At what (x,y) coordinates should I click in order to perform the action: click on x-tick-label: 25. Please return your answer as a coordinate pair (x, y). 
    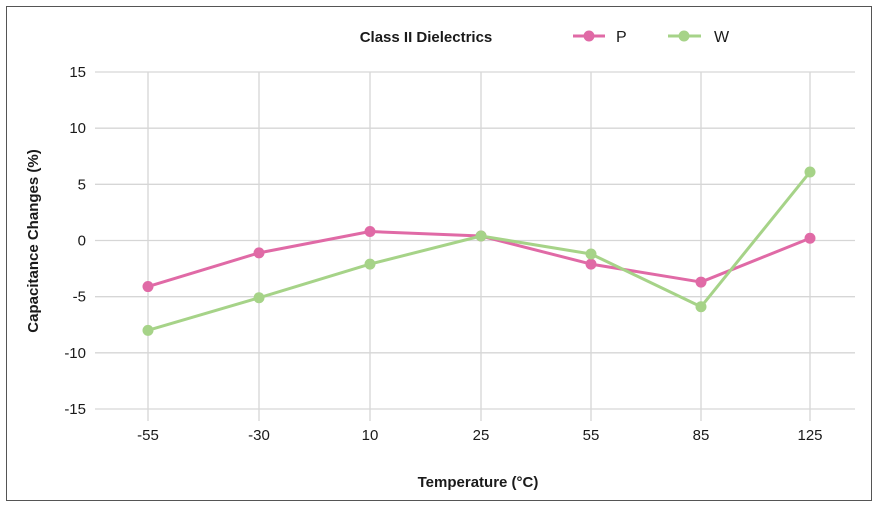
    Looking at the image, I should click on (481, 435).